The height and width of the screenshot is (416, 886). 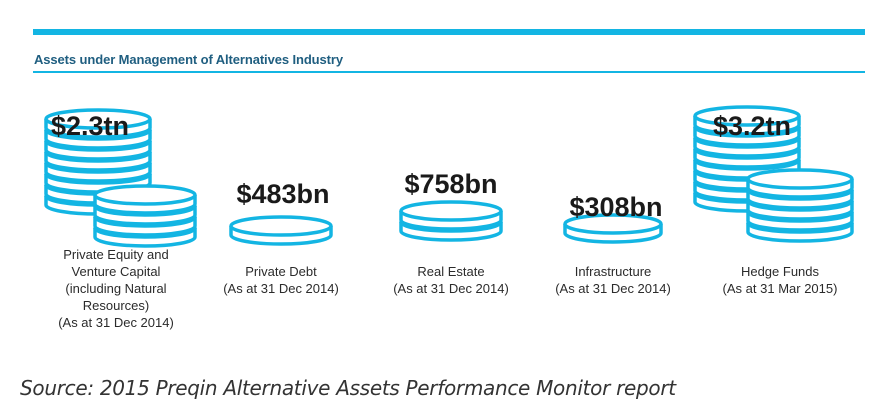 What do you see at coordinates (449, 72) in the screenshot?
I see `title-underline` at bounding box center [449, 72].